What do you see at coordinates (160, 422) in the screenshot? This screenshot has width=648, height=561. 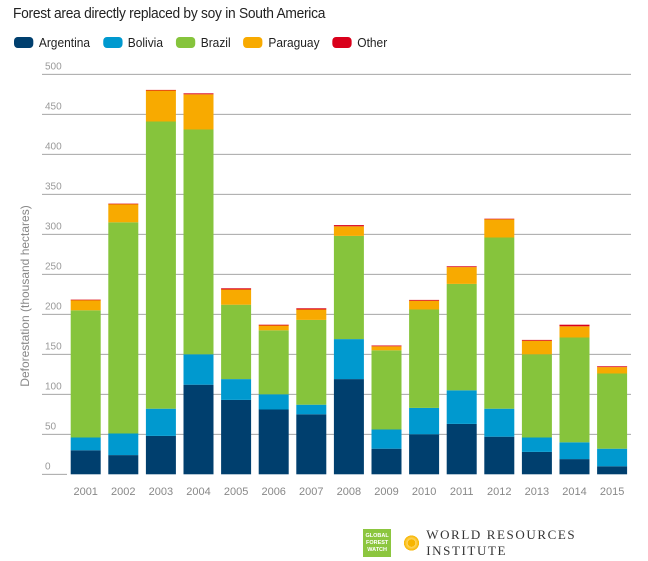 I see `bar-bolivia-2003` at bounding box center [160, 422].